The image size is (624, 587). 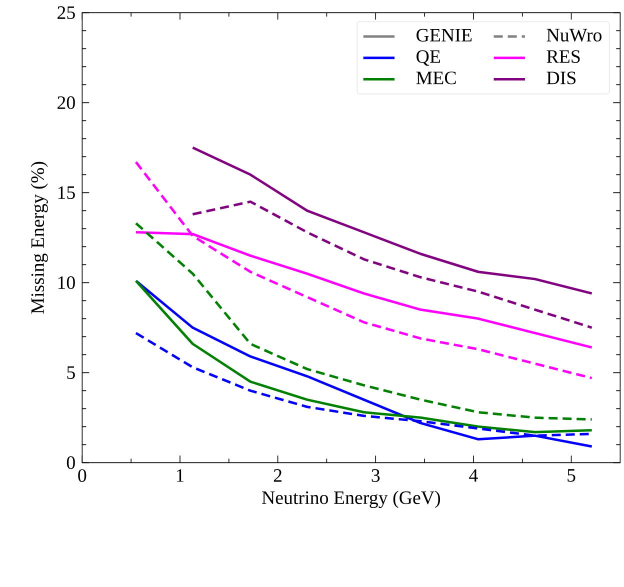 What do you see at coordinates (561, 78) in the screenshot?
I see `legend-label: DIS` at bounding box center [561, 78].